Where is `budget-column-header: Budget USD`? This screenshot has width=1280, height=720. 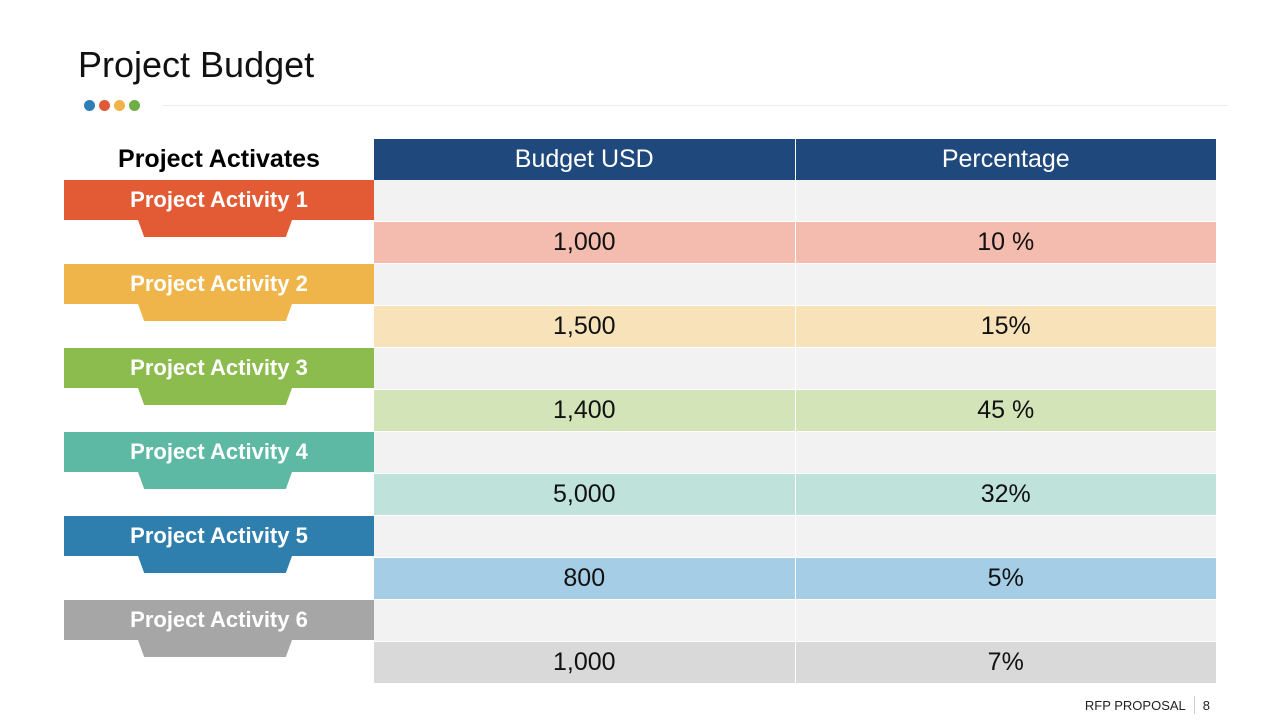 budget-column-header: Budget USD is located at coordinates (584, 159).